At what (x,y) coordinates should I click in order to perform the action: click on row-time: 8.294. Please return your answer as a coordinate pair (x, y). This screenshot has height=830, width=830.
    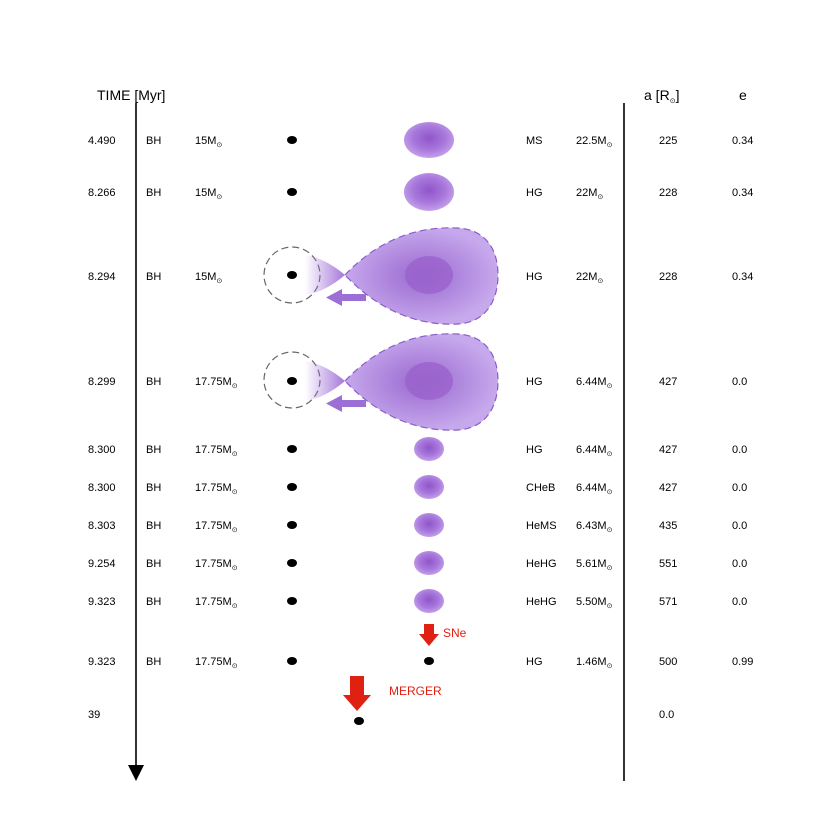
    Looking at the image, I should click on (102, 277).